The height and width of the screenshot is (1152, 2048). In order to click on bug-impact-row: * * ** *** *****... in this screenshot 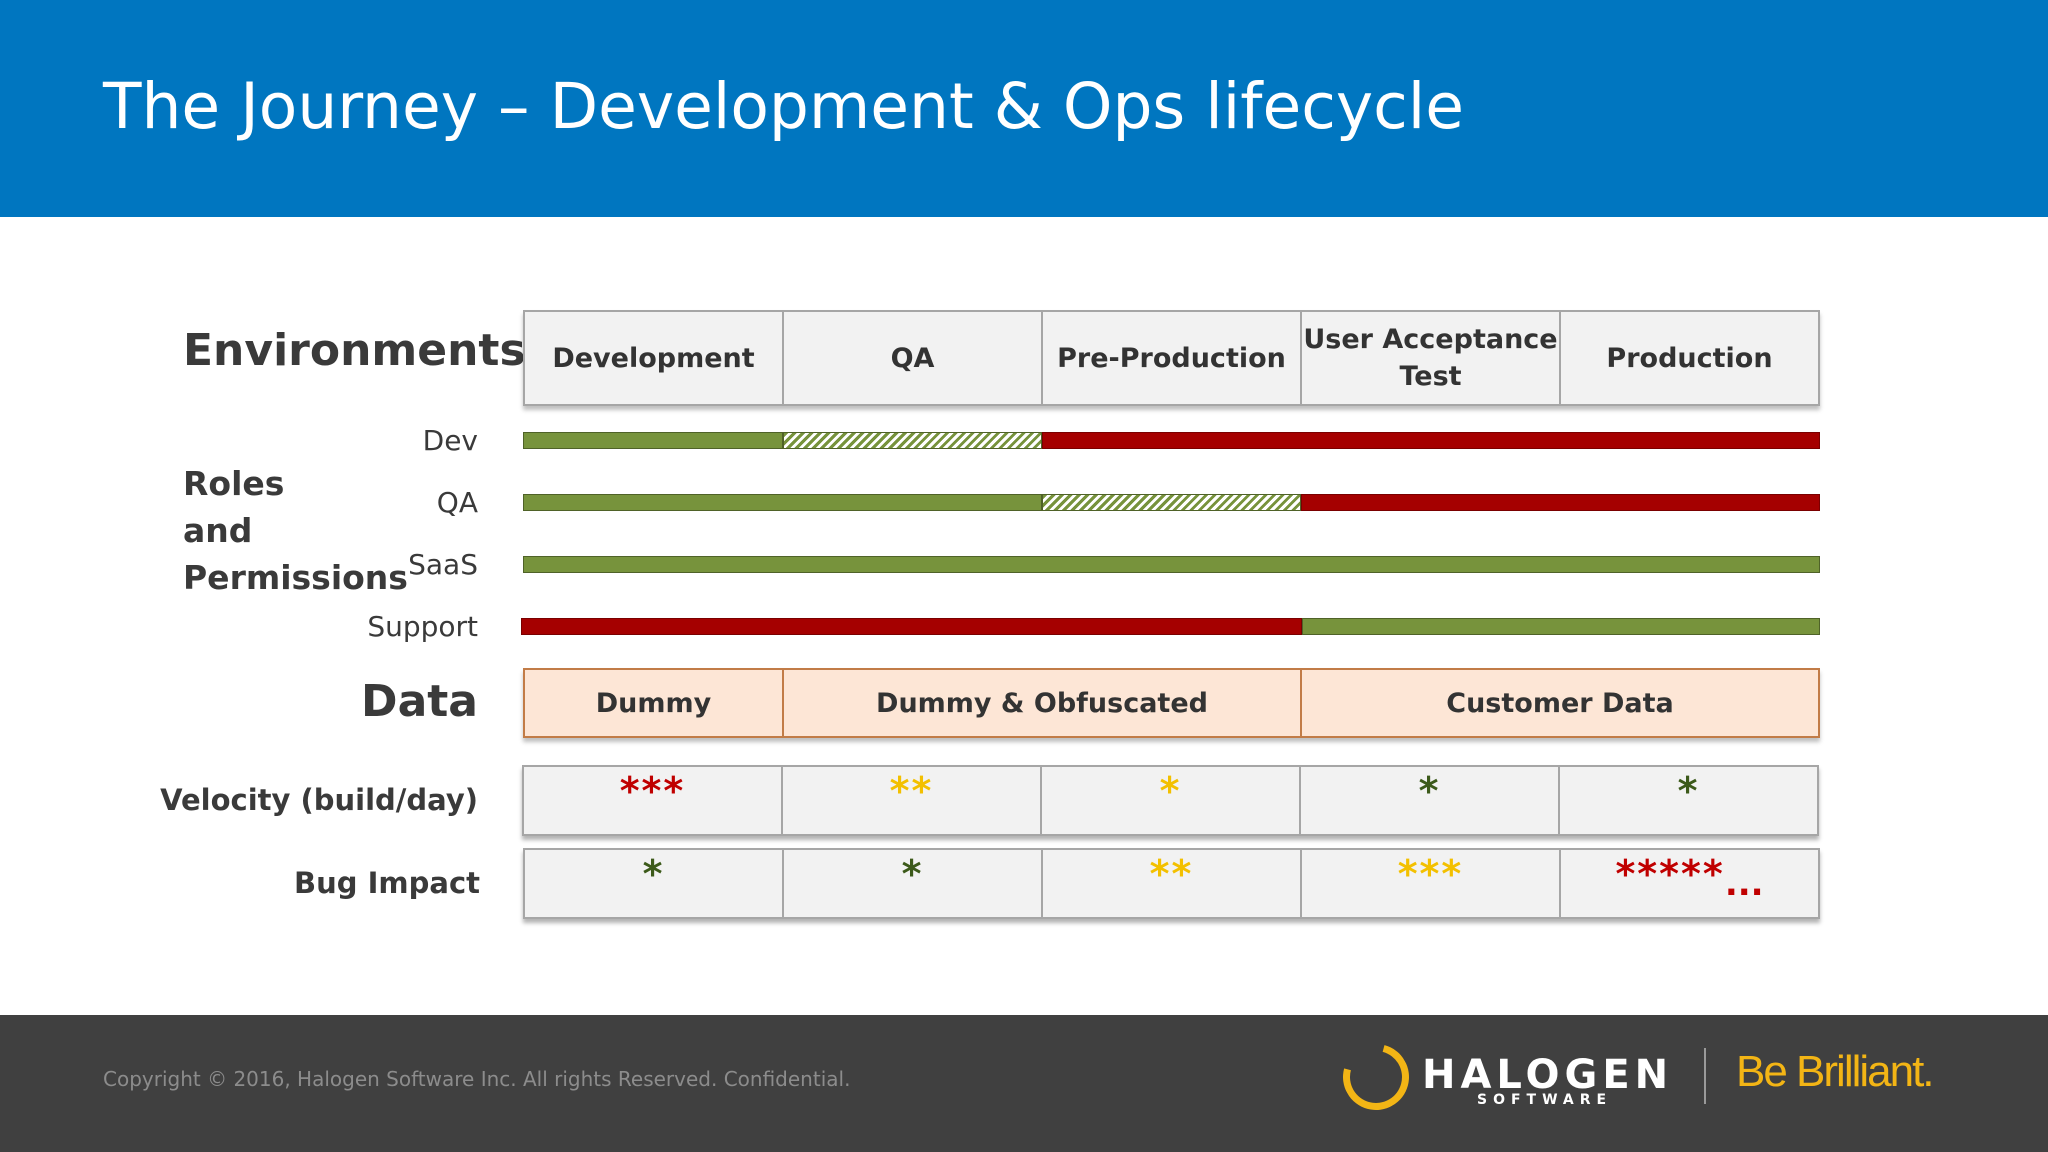, I will do `click(1171, 883)`.